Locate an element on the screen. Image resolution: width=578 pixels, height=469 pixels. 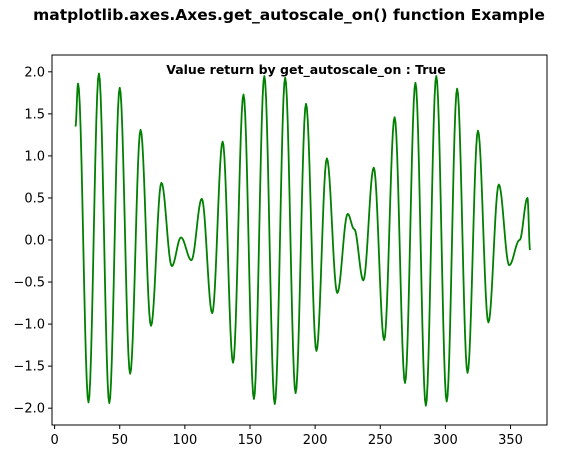
x-tick-label: 250 is located at coordinates (380, 440).